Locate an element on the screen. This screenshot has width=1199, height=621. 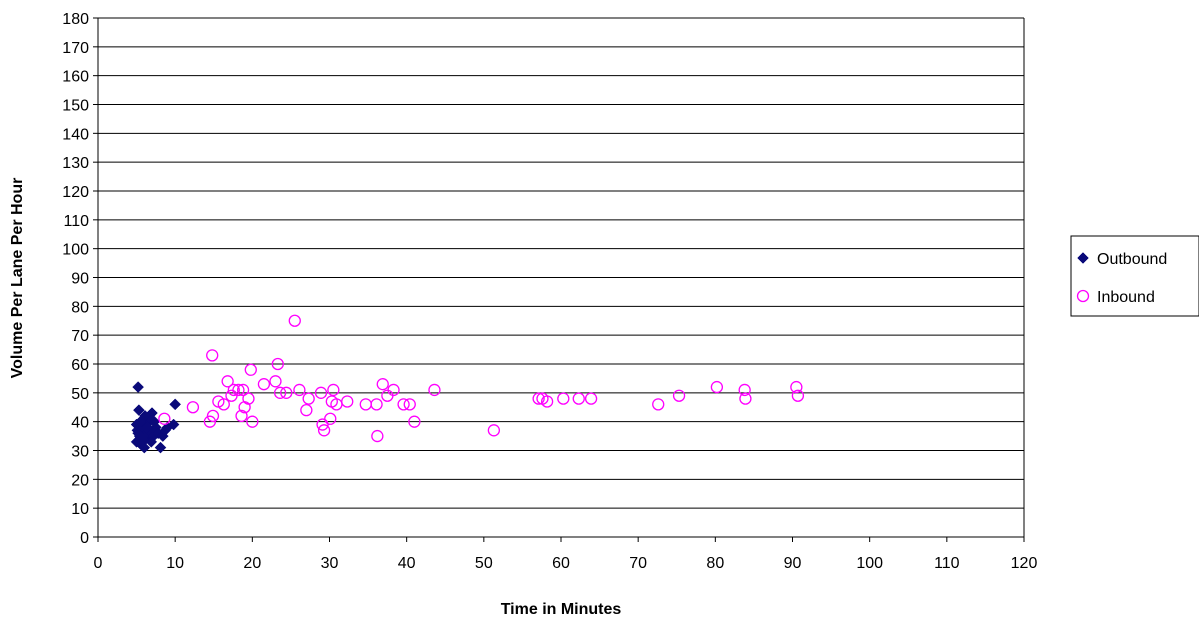
legend-label-outbound: Outbound is located at coordinates (1132, 259).